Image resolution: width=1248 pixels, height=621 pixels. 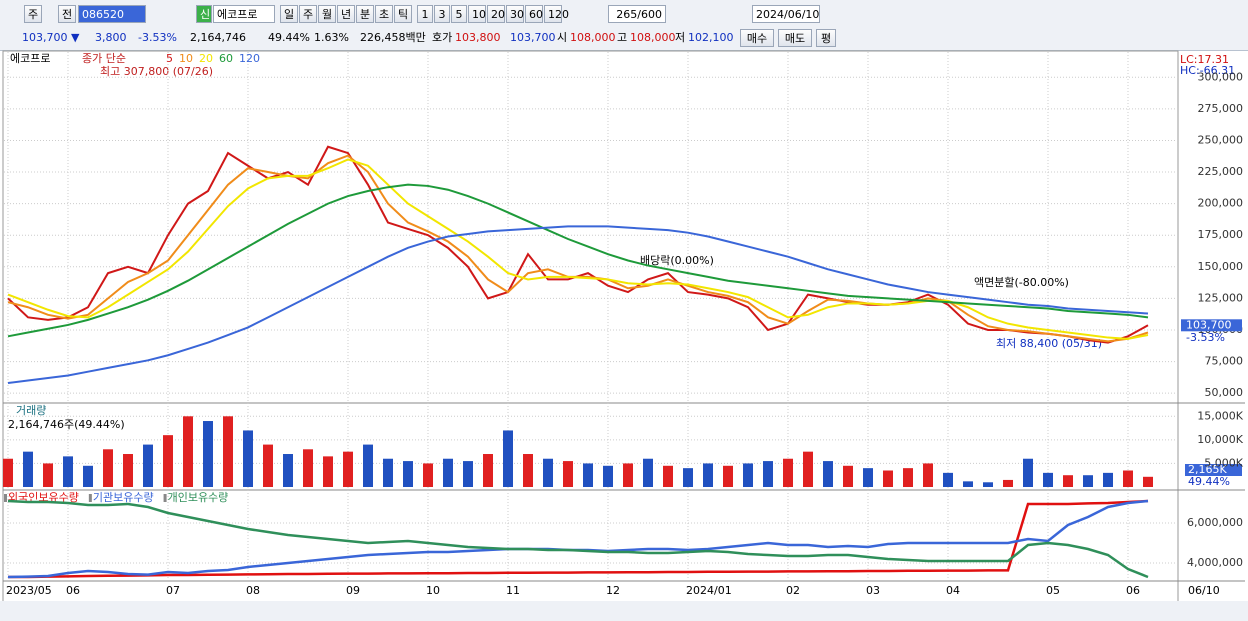 I want to click on chart-title: 에코프로, so click(x=30, y=58).